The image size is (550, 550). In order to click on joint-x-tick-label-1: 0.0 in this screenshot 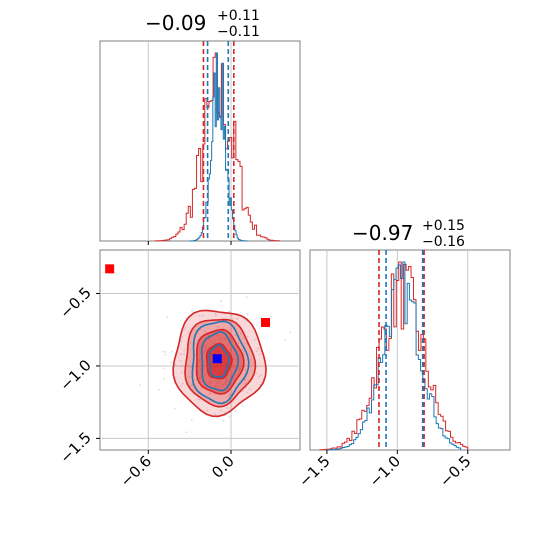, I will do `click(223, 467)`.